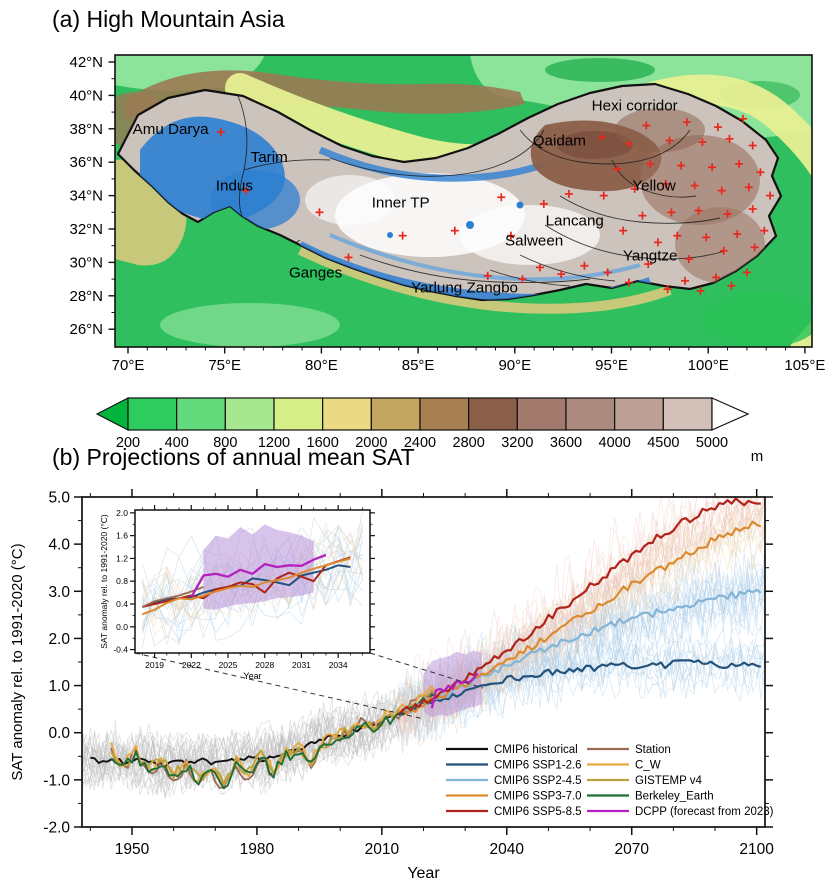 The width and height of the screenshot is (827, 892). What do you see at coordinates (122, 604) in the screenshot?
I see `svg-text: 0.4` at bounding box center [122, 604].